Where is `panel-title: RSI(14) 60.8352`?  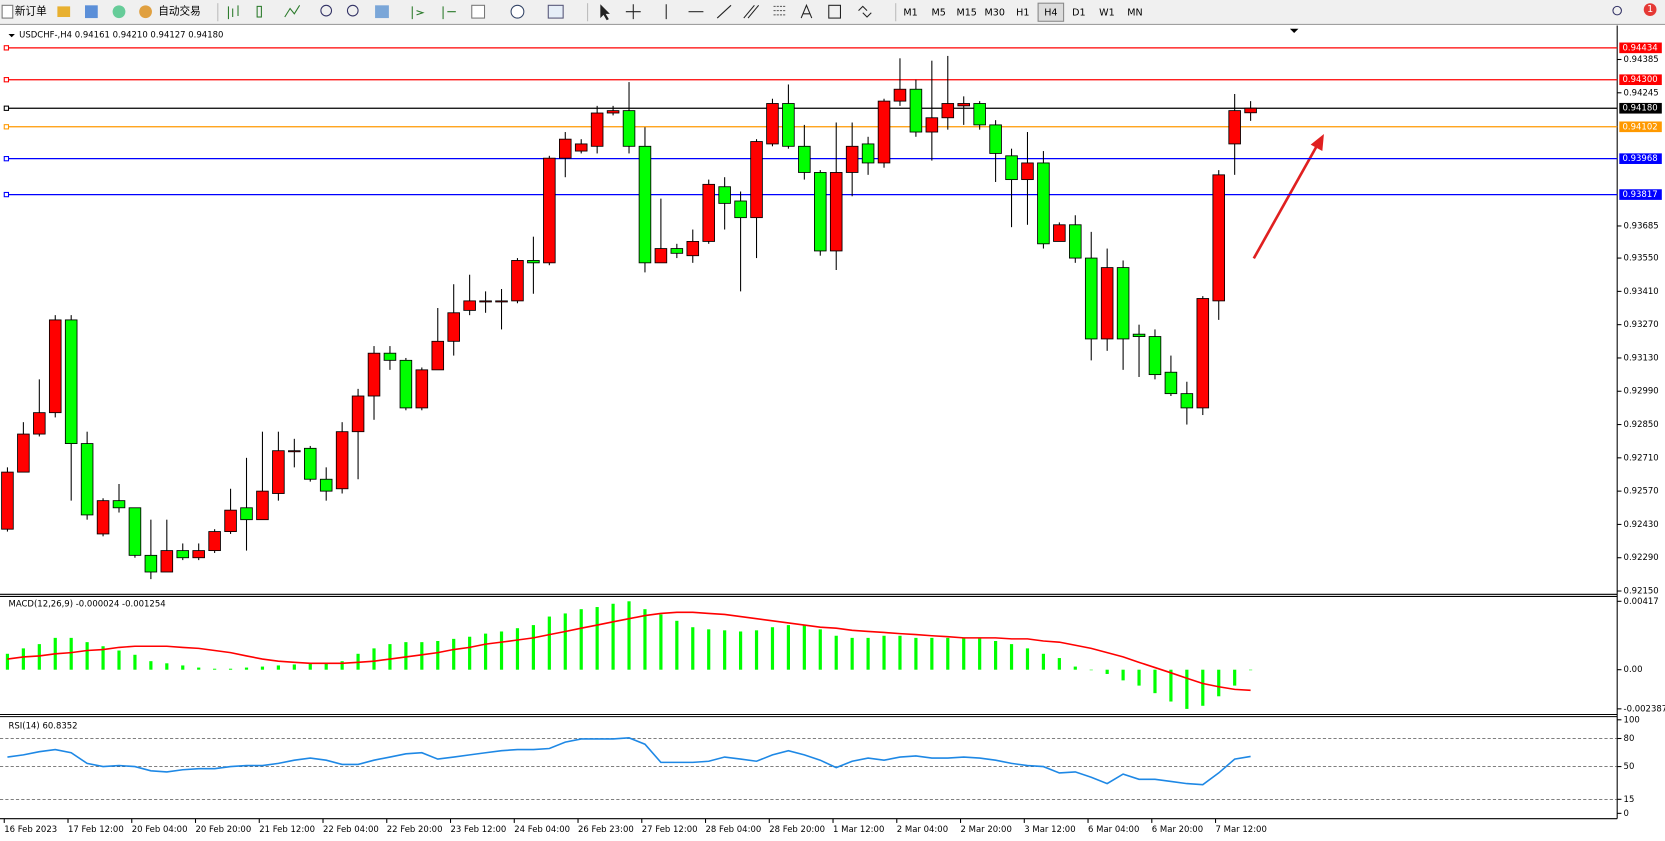 panel-title: RSI(14) 60.8352 is located at coordinates (43, 727).